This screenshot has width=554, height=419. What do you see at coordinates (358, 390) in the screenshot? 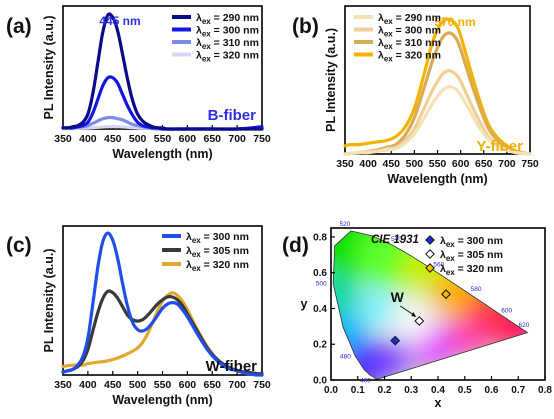
I see `panel-d-x-tick-label: 0.1` at bounding box center [358, 390].